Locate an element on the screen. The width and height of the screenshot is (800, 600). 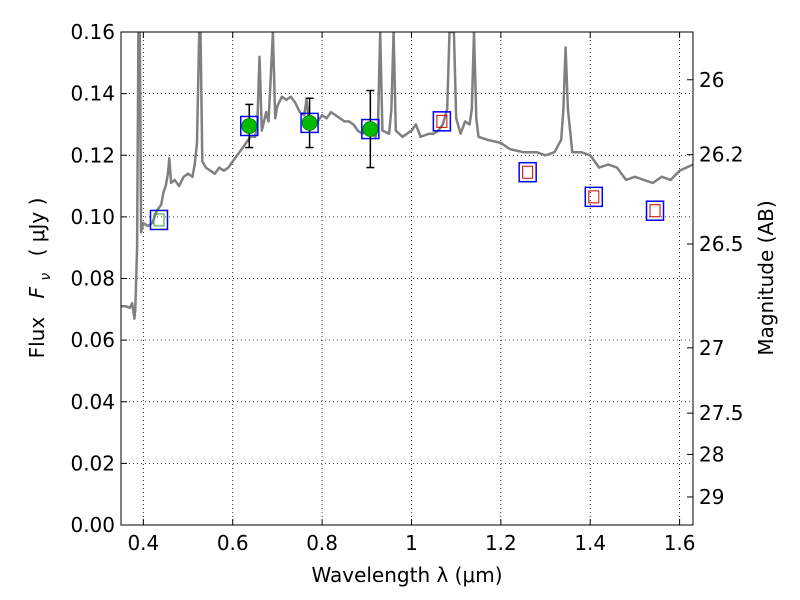
y-tick-label: 0.04 is located at coordinates (92, 402).